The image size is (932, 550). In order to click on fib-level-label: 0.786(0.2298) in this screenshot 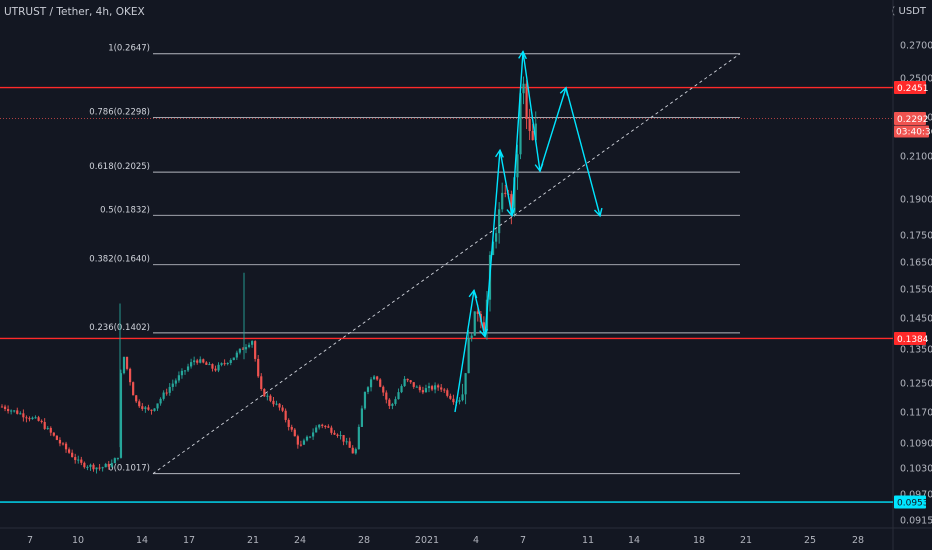, I will do `click(119, 112)`.